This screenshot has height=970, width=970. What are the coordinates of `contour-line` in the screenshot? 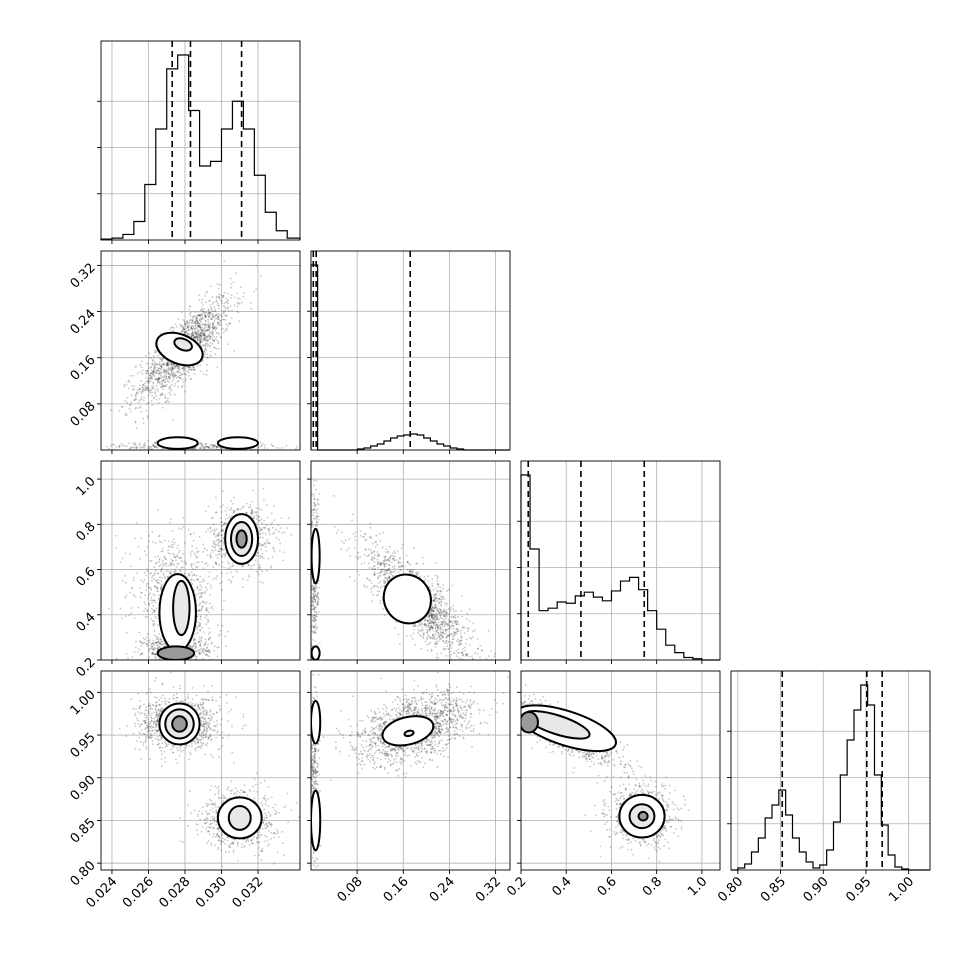 It's located at (177, 443).